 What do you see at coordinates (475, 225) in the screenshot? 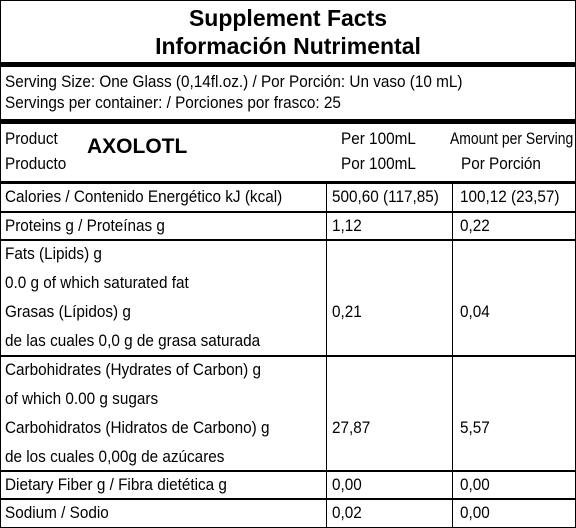
I see `row-value-serving: 0,22` at bounding box center [475, 225].